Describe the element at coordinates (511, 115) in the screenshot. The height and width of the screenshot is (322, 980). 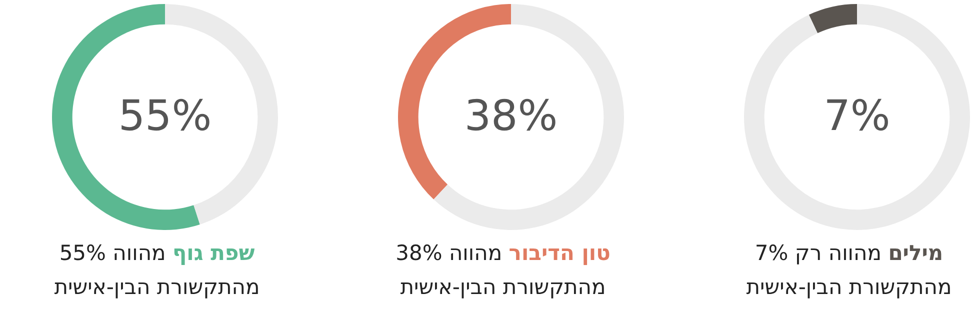
I see `data-label: 38%` at that location.